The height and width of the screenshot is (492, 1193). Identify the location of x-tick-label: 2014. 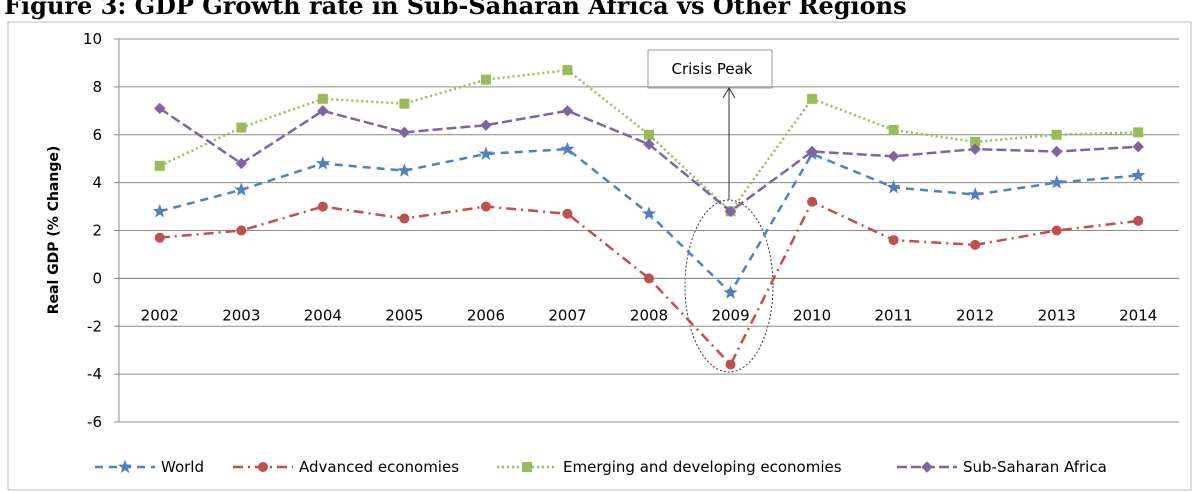
(1138, 315).